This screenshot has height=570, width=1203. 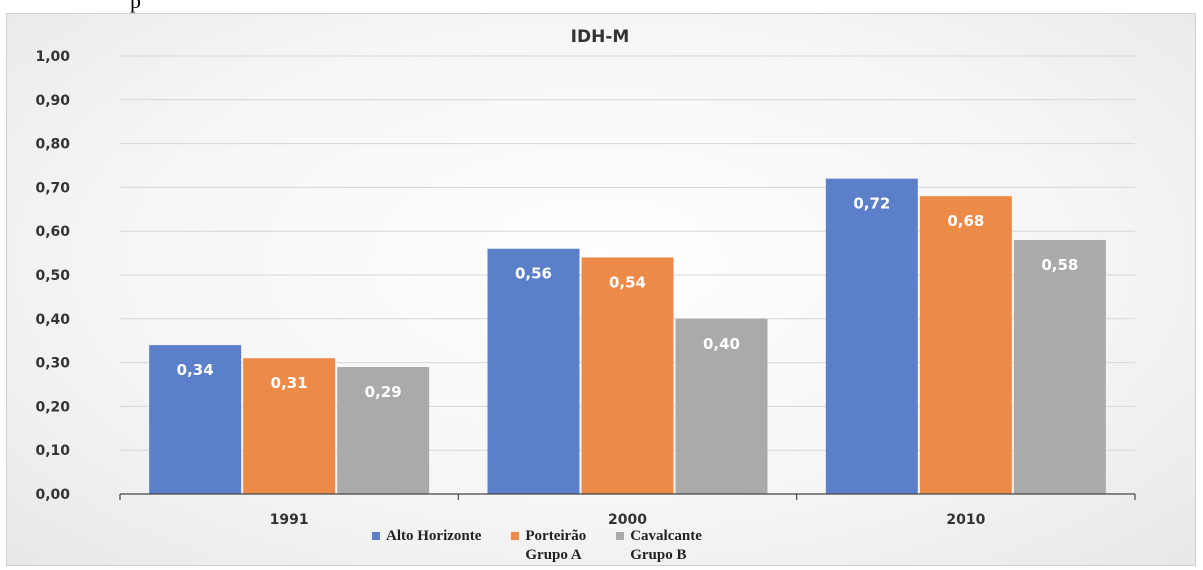 I want to click on legend-item: Porteirão Grupo A, so click(x=548, y=546).